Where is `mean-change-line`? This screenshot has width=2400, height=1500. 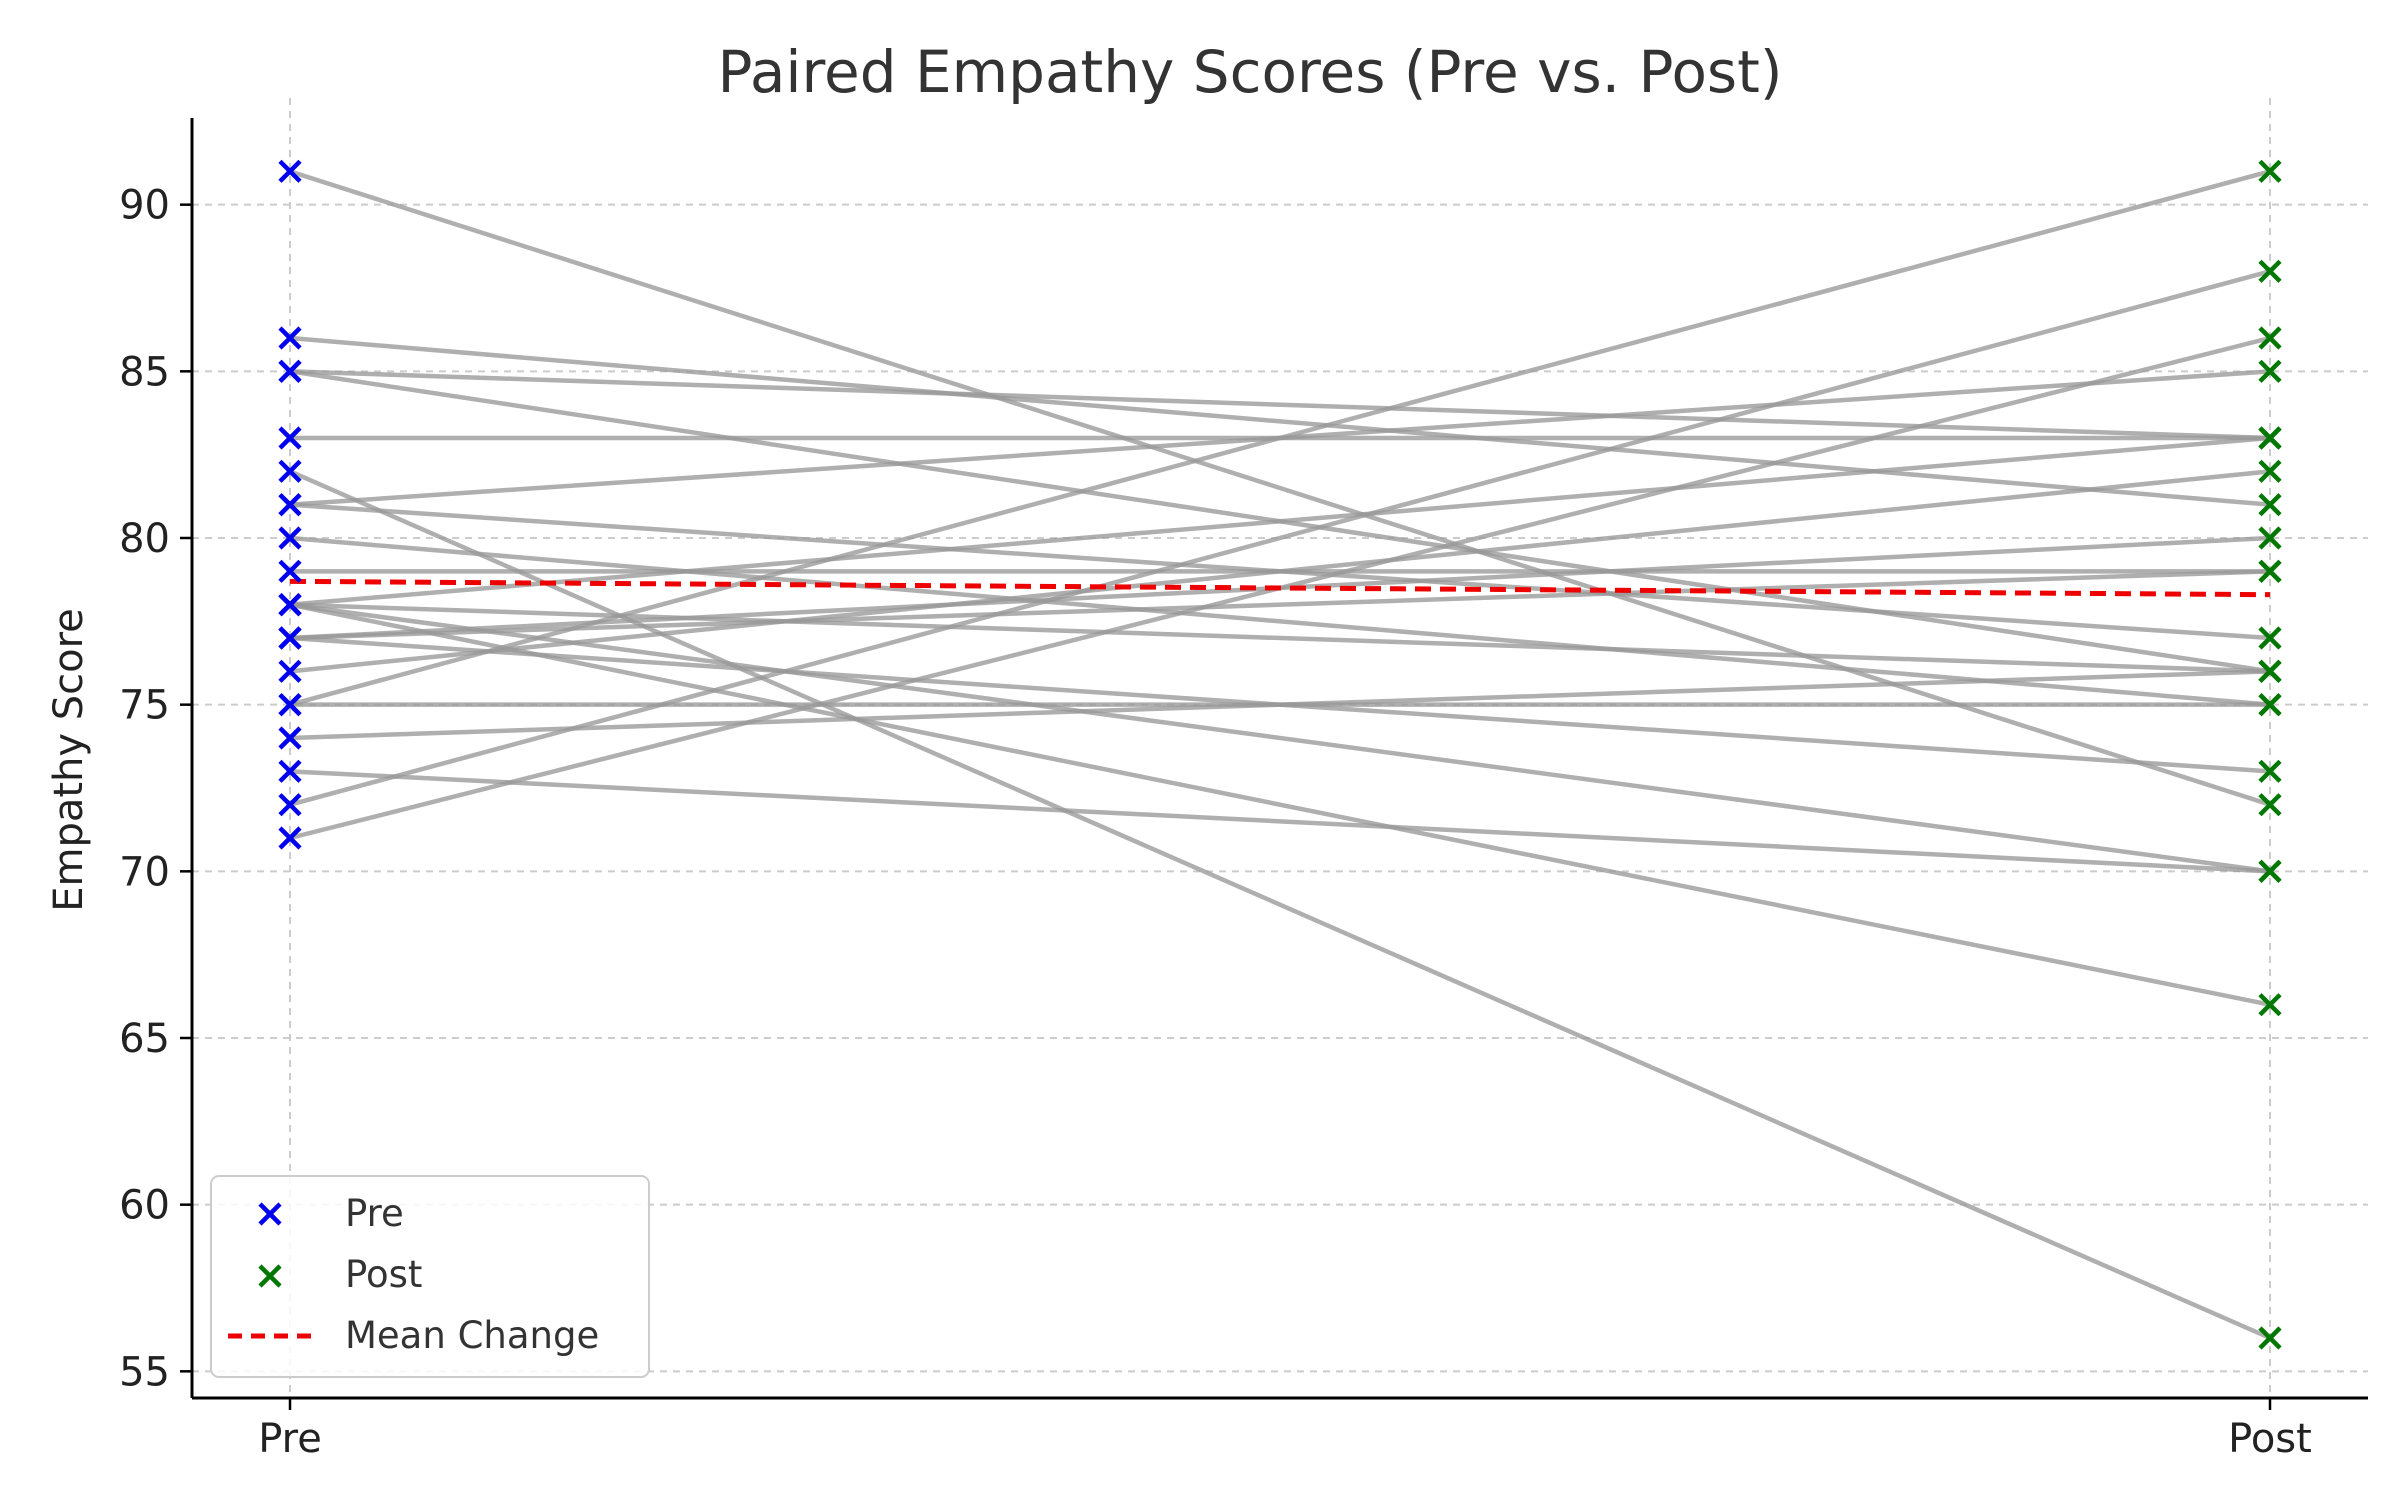
mean-change-line is located at coordinates (1280, 588).